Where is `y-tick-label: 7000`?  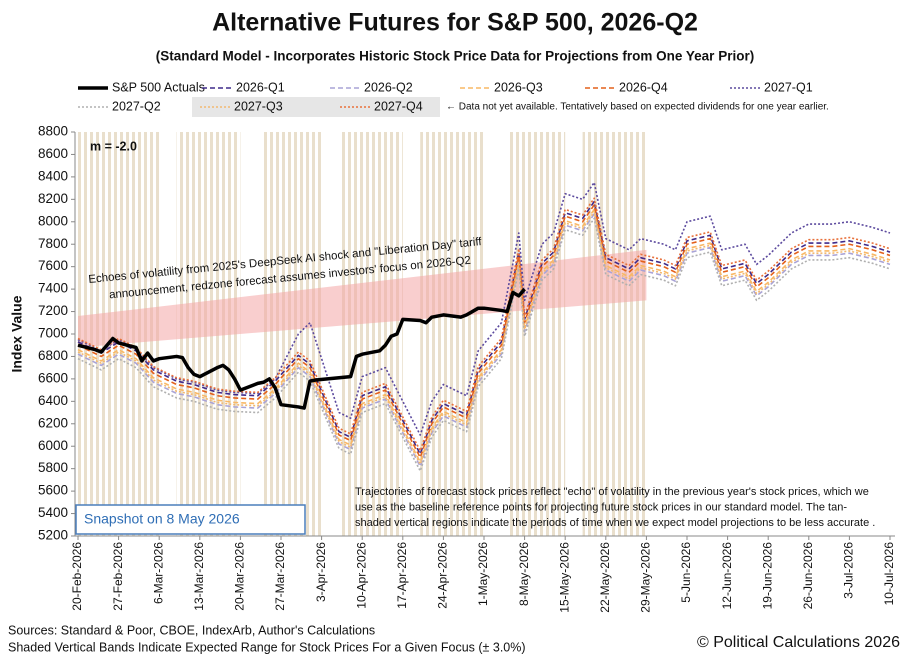
y-tick-label: 7000 is located at coordinates (53, 333).